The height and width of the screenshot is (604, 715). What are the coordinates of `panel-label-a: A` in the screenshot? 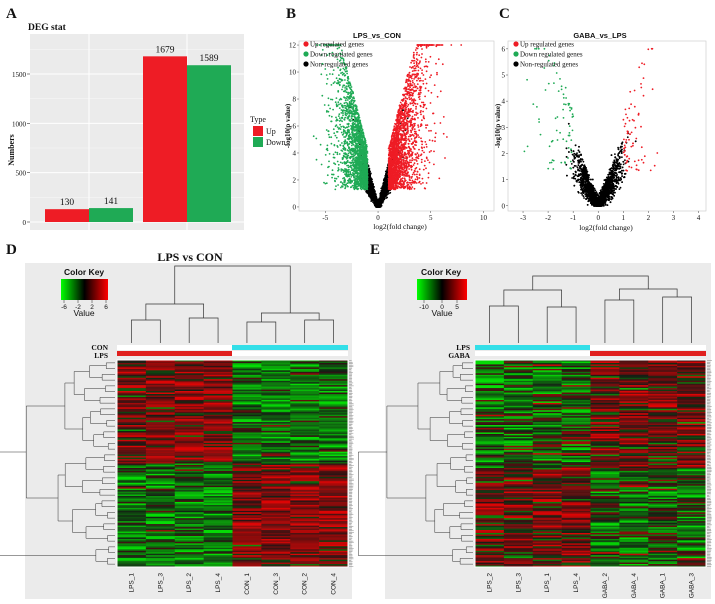 It's located at (11, 14).